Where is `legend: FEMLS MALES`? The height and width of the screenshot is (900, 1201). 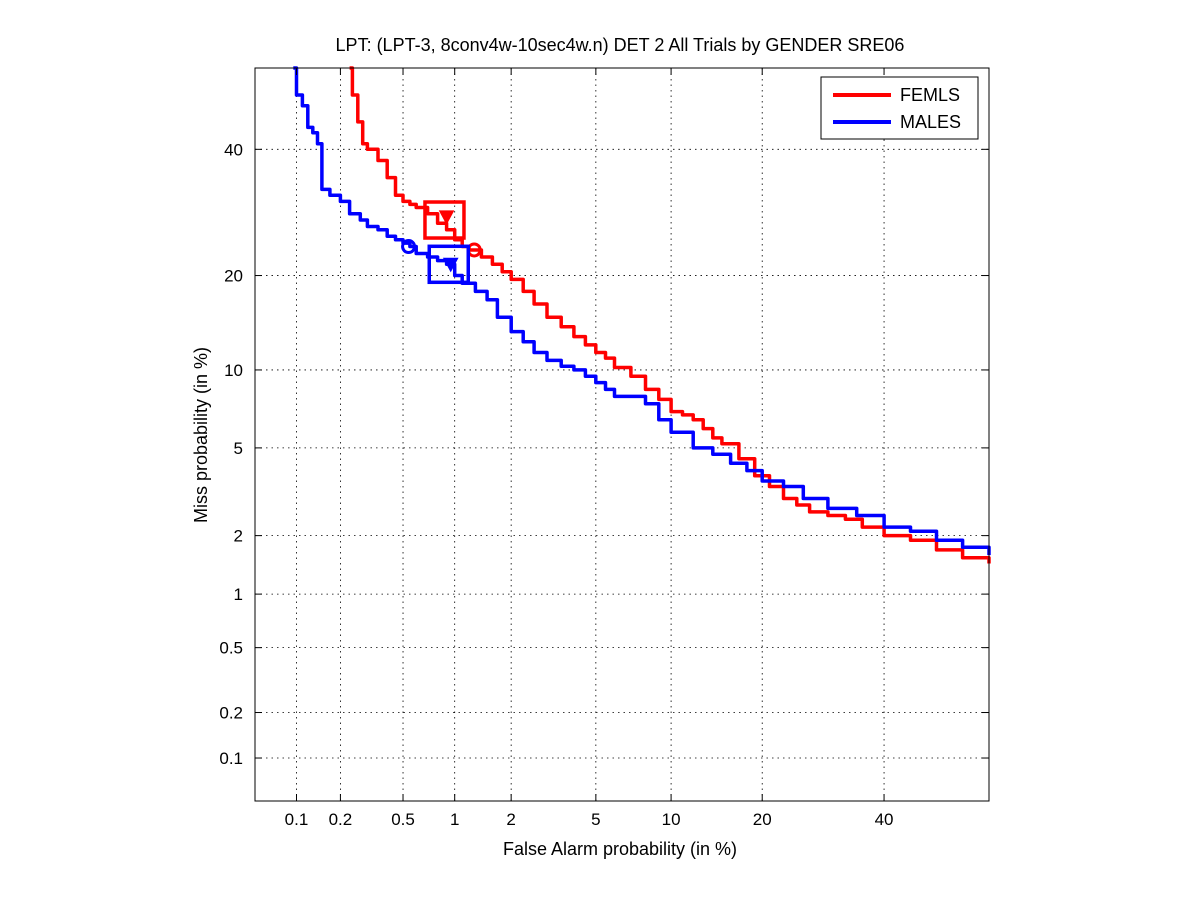
legend: FEMLS MALES is located at coordinates (899, 108).